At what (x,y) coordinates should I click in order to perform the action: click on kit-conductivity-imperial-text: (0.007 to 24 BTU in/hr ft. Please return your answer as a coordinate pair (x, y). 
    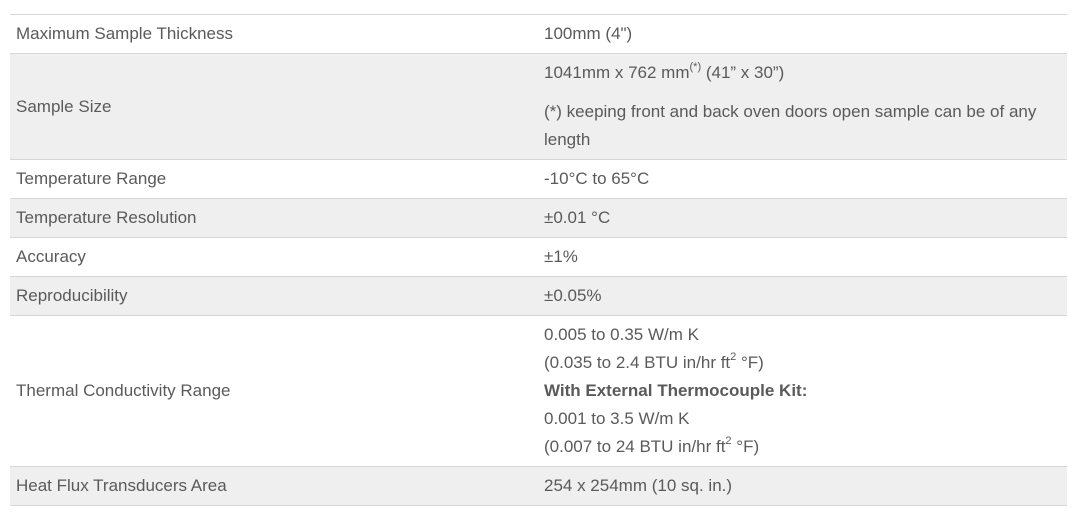
    Looking at the image, I should click on (635, 446).